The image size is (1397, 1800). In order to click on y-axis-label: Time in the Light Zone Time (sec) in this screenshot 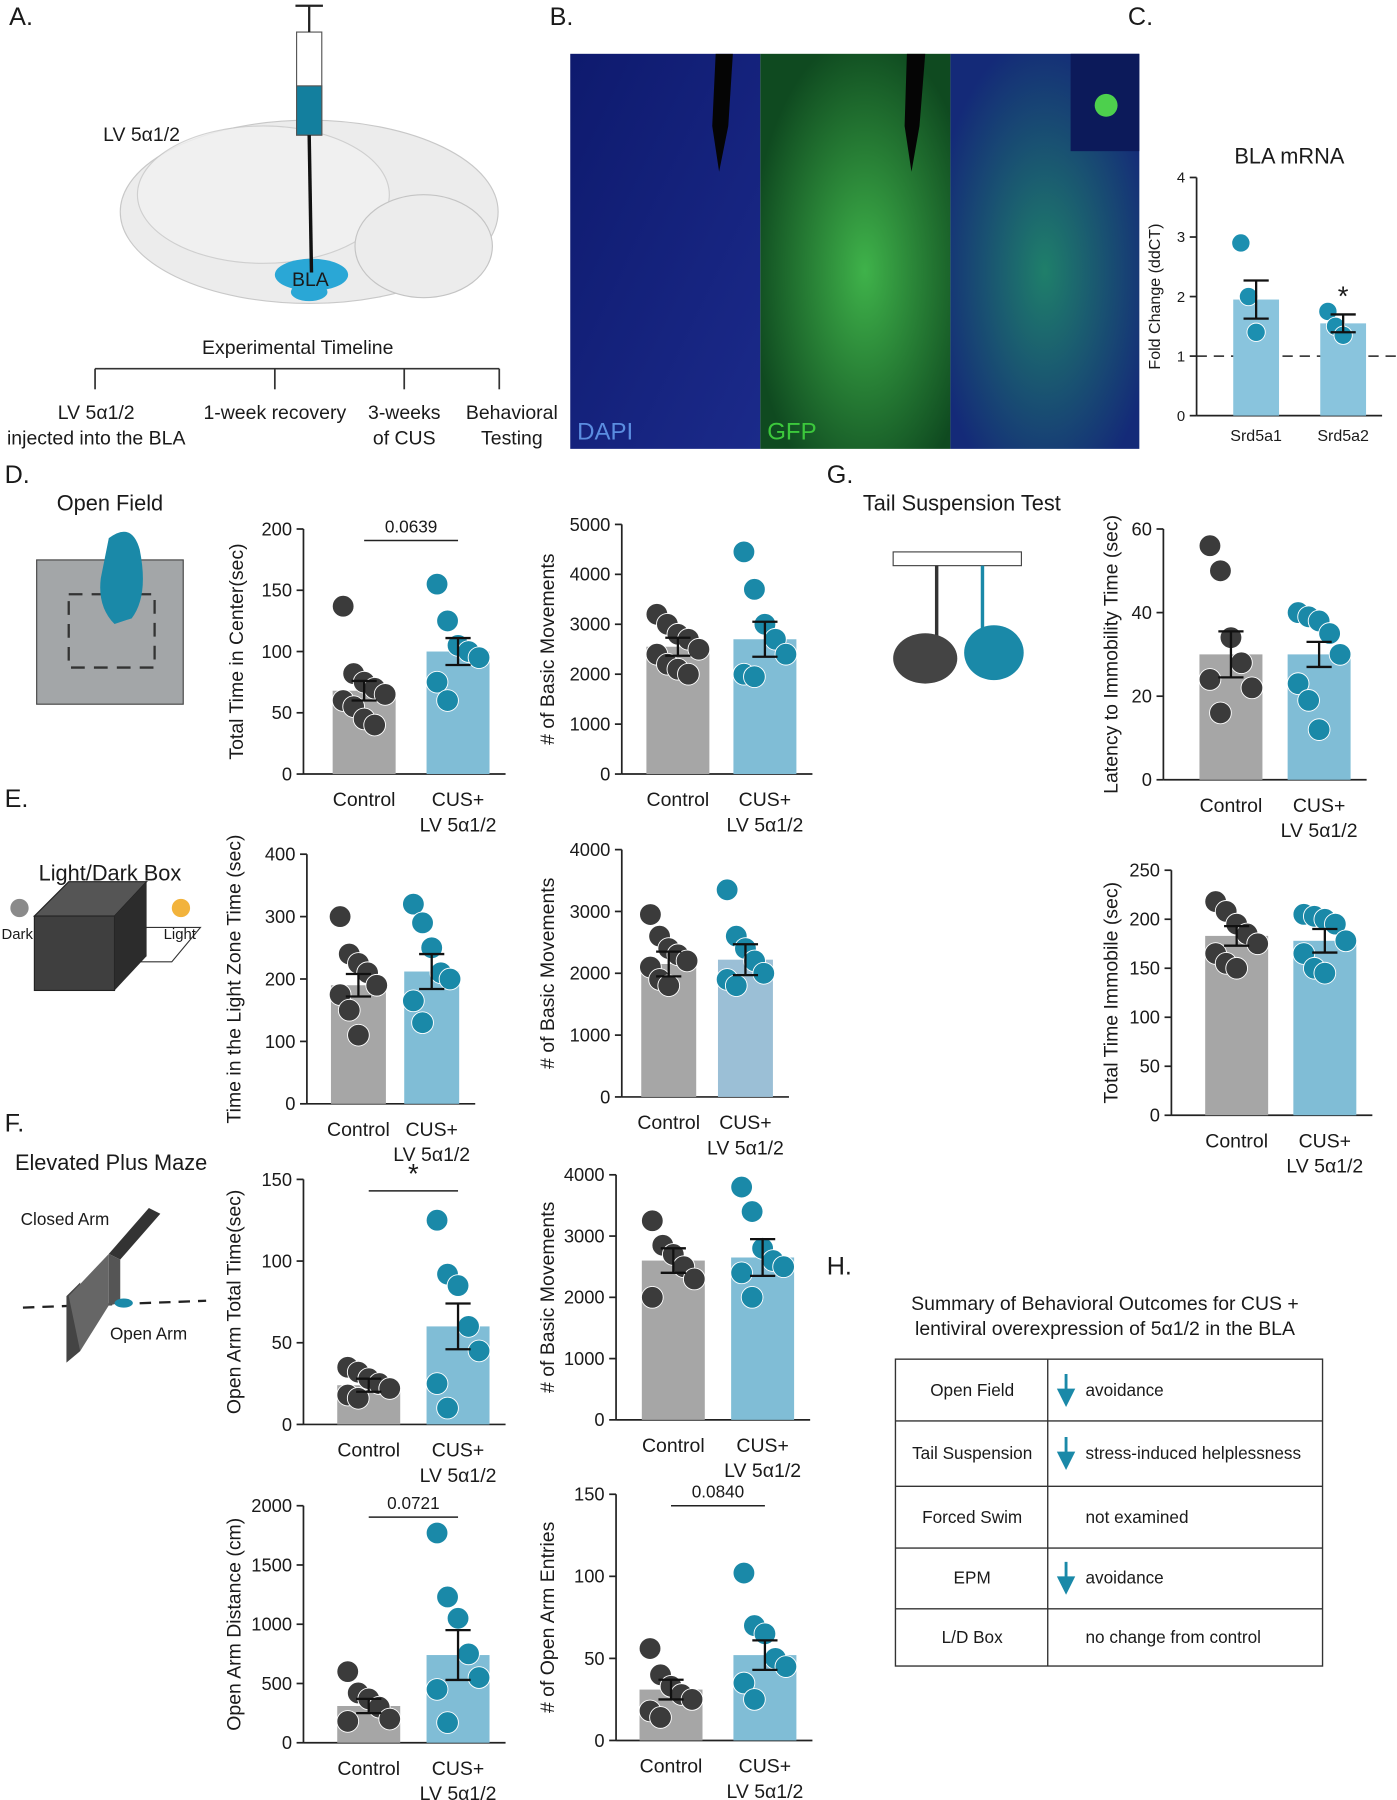, I will do `click(234, 978)`.